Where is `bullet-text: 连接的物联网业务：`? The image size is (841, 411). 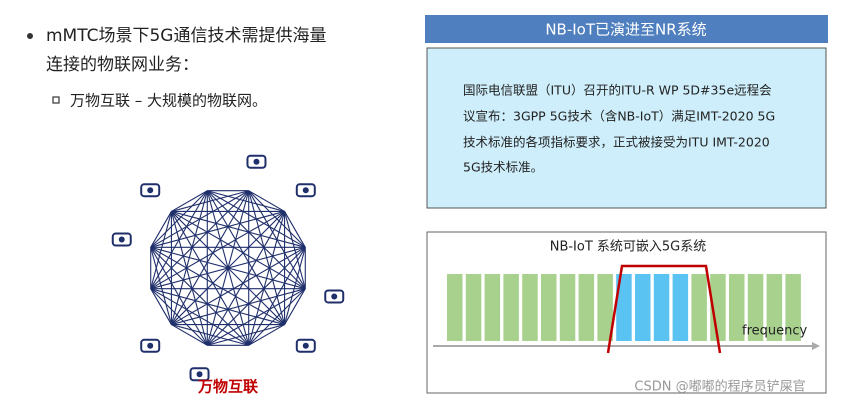 bullet-text: 连接的物联网业务： is located at coordinates (122, 65).